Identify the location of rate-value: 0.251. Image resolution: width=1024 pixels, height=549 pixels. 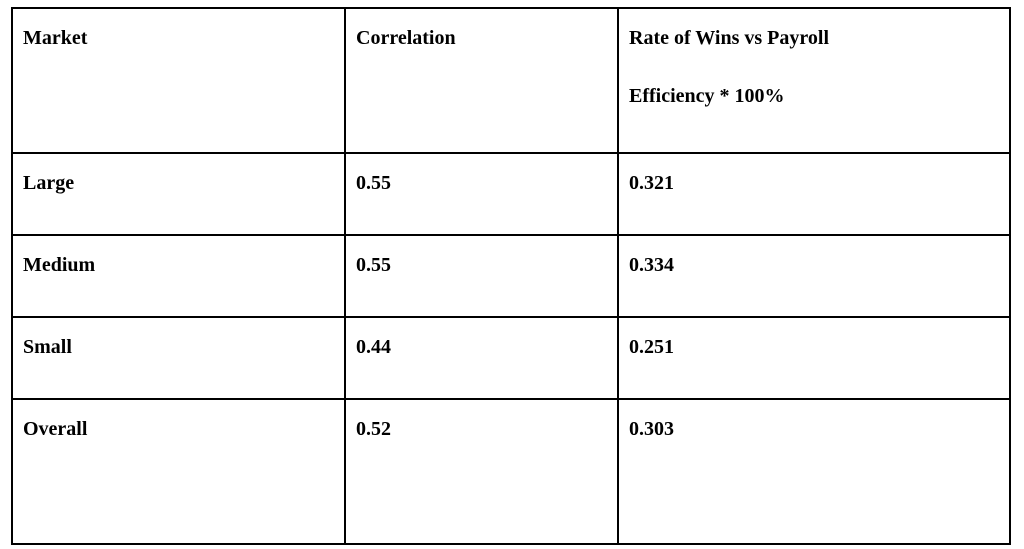
(651, 347).